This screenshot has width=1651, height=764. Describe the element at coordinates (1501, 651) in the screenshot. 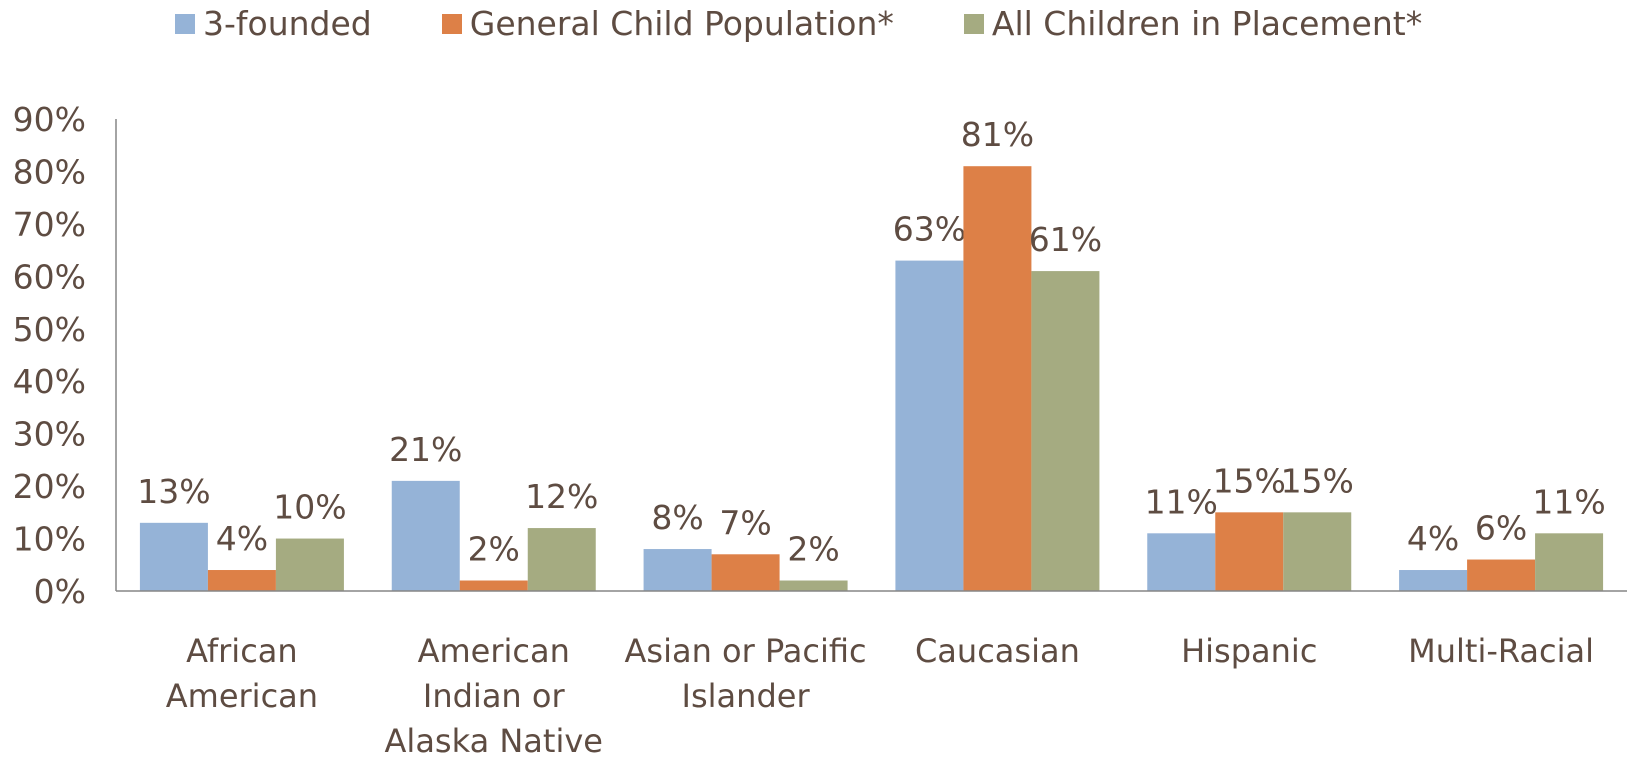

I see `x-tick-label: Multi-Racial` at that location.